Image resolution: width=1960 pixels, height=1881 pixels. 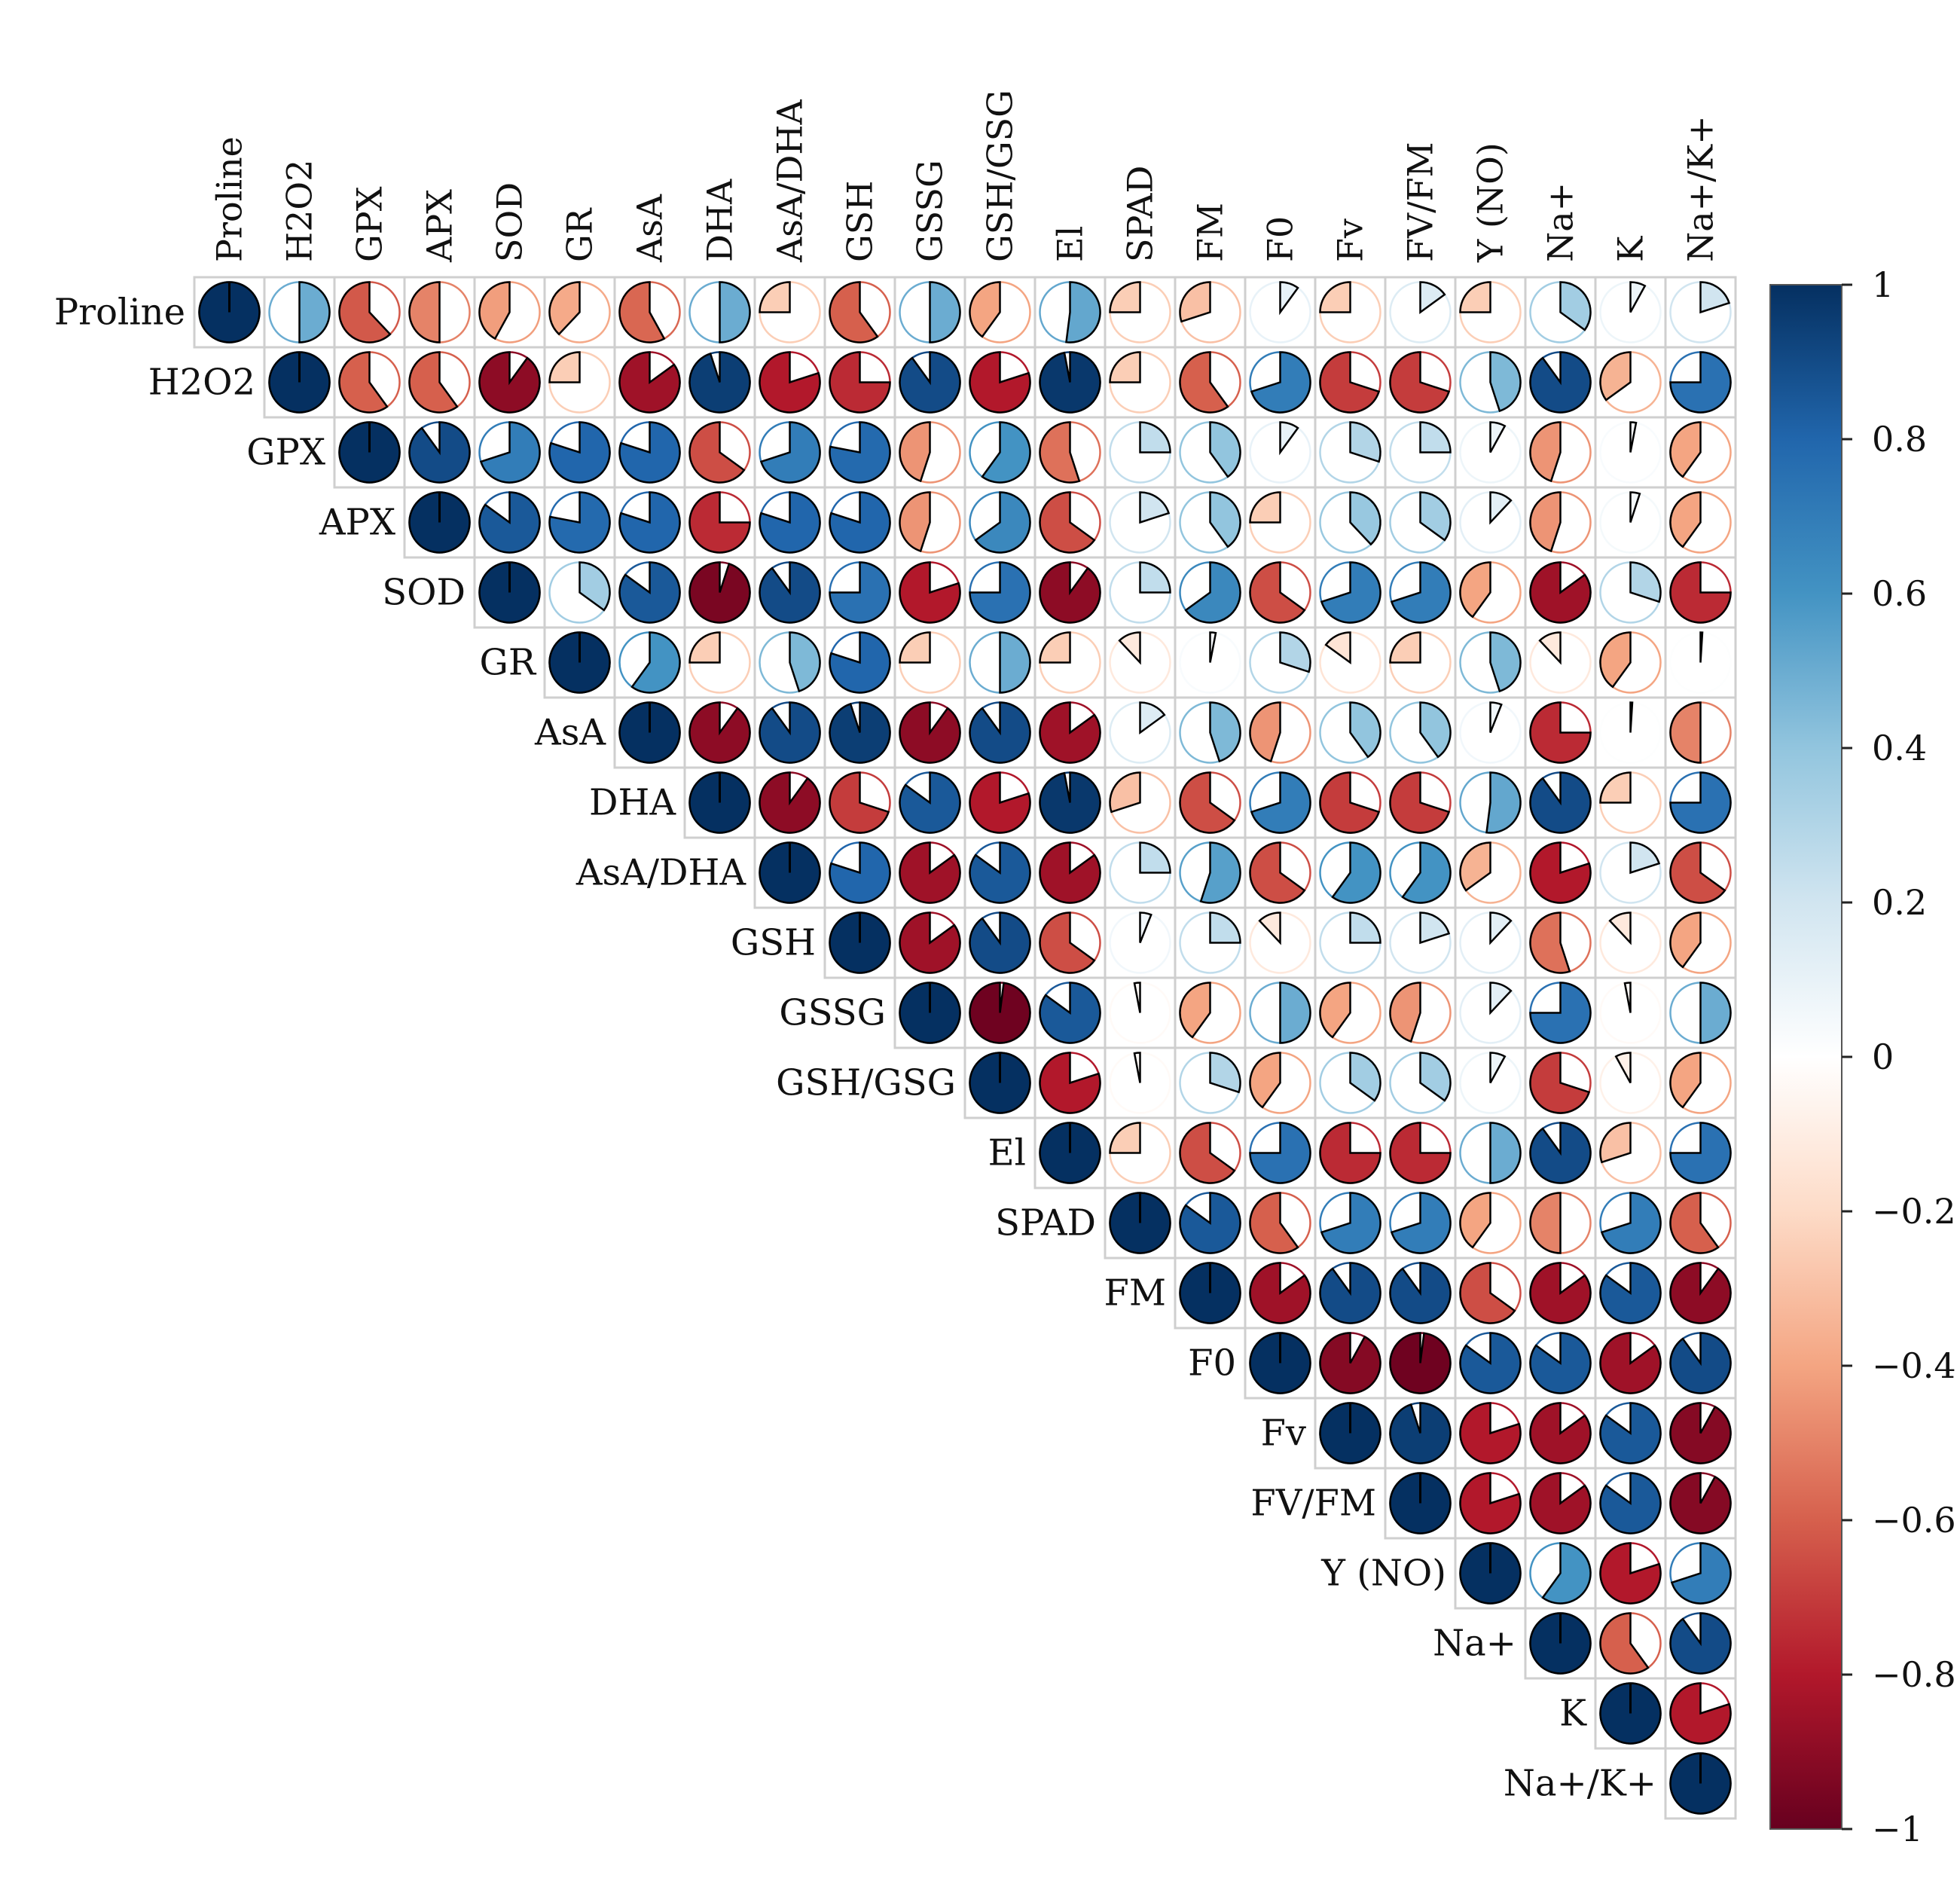 What do you see at coordinates (1046, 1223) in the screenshot?
I see `row-label-spad: SPAD` at bounding box center [1046, 1223].